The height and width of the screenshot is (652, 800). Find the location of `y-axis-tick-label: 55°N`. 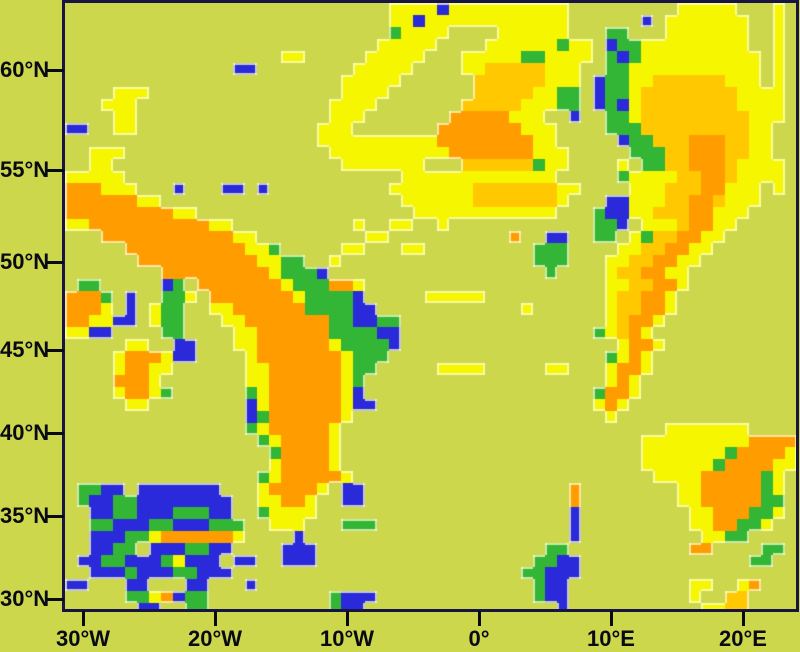

y-axis-tick-label: 55°N is located at coordinates (25, 169).